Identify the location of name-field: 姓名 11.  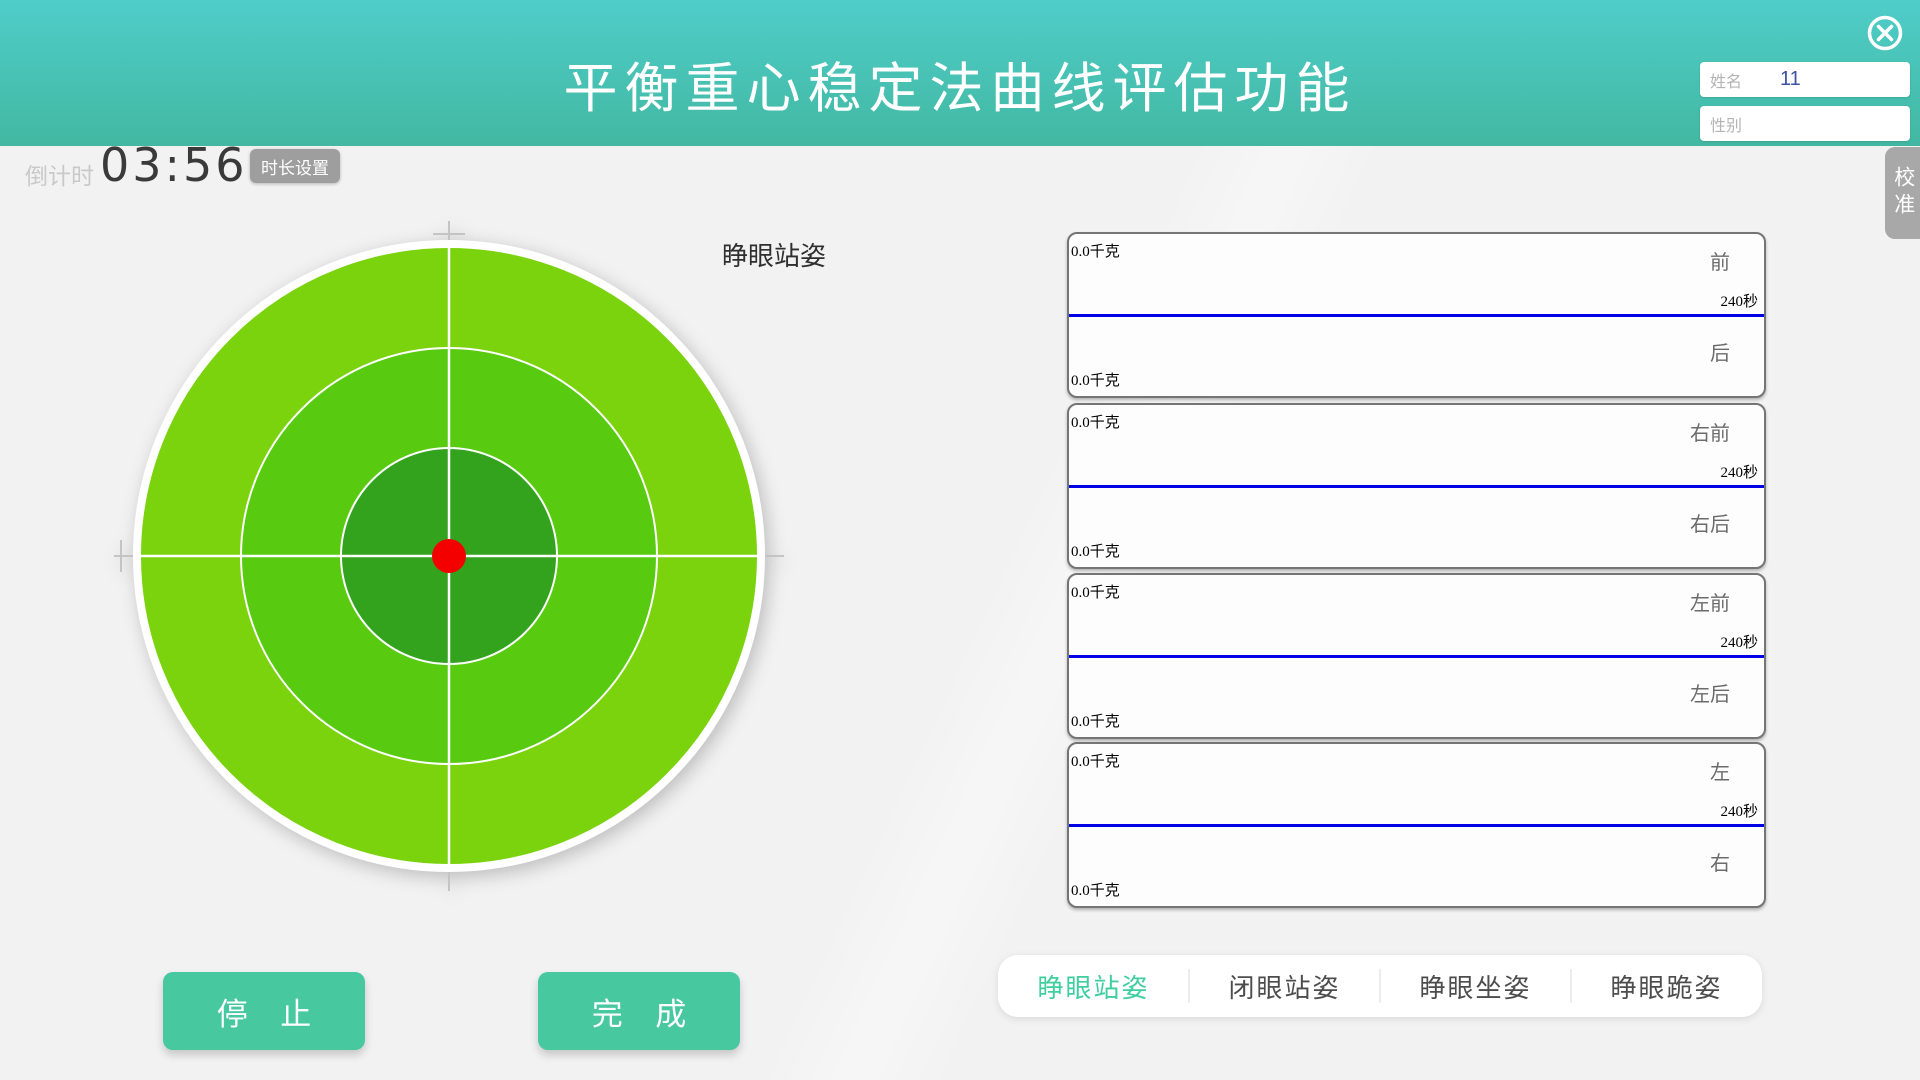
(1805, 79).